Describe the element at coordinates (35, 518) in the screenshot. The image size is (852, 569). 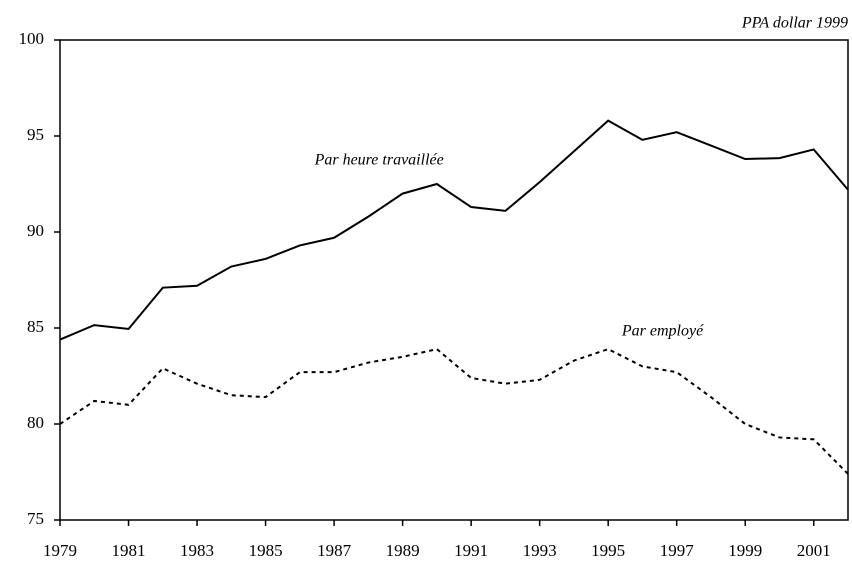
I see `y-tick-label: 75` at that location.